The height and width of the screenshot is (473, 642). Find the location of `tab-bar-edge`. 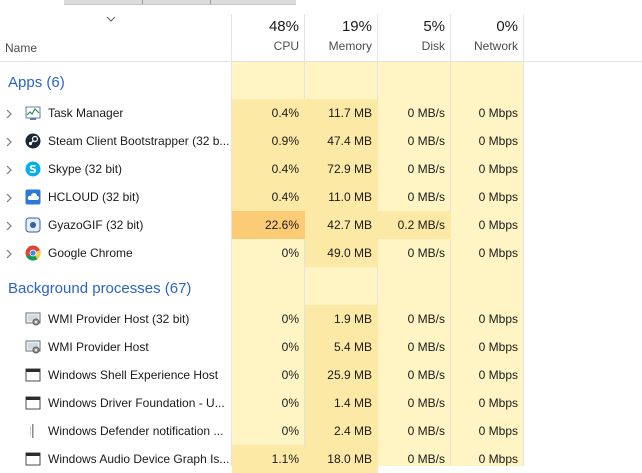

tab-bar-edge is located at coordinates (180, 2).